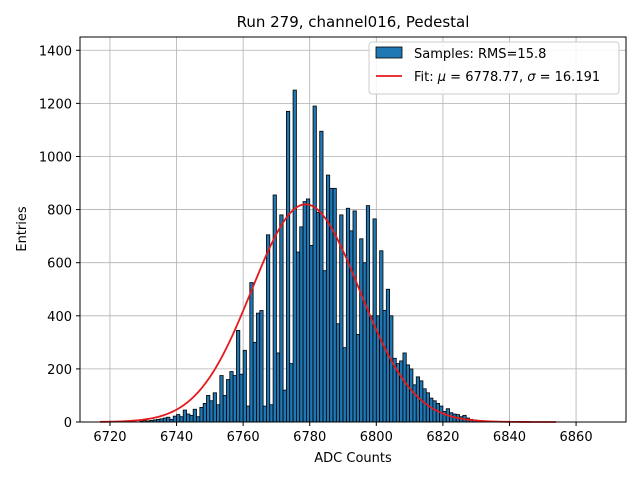 The width and height of the screenshot is (640, 480). Describe the element at coordinates (353, 458) in the screenshot. I see `x-axis-label: ADC Counts` at that location.